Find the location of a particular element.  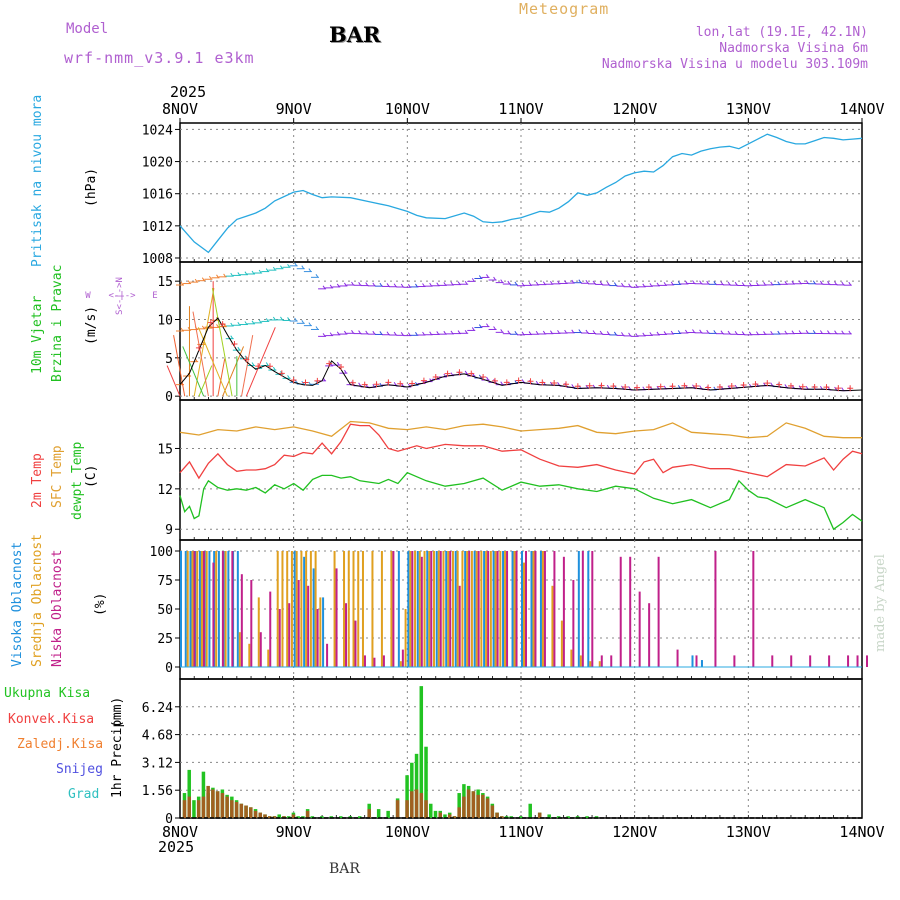

x-tick-bottom-label: 12NOV is located at coordinates (634, 832).